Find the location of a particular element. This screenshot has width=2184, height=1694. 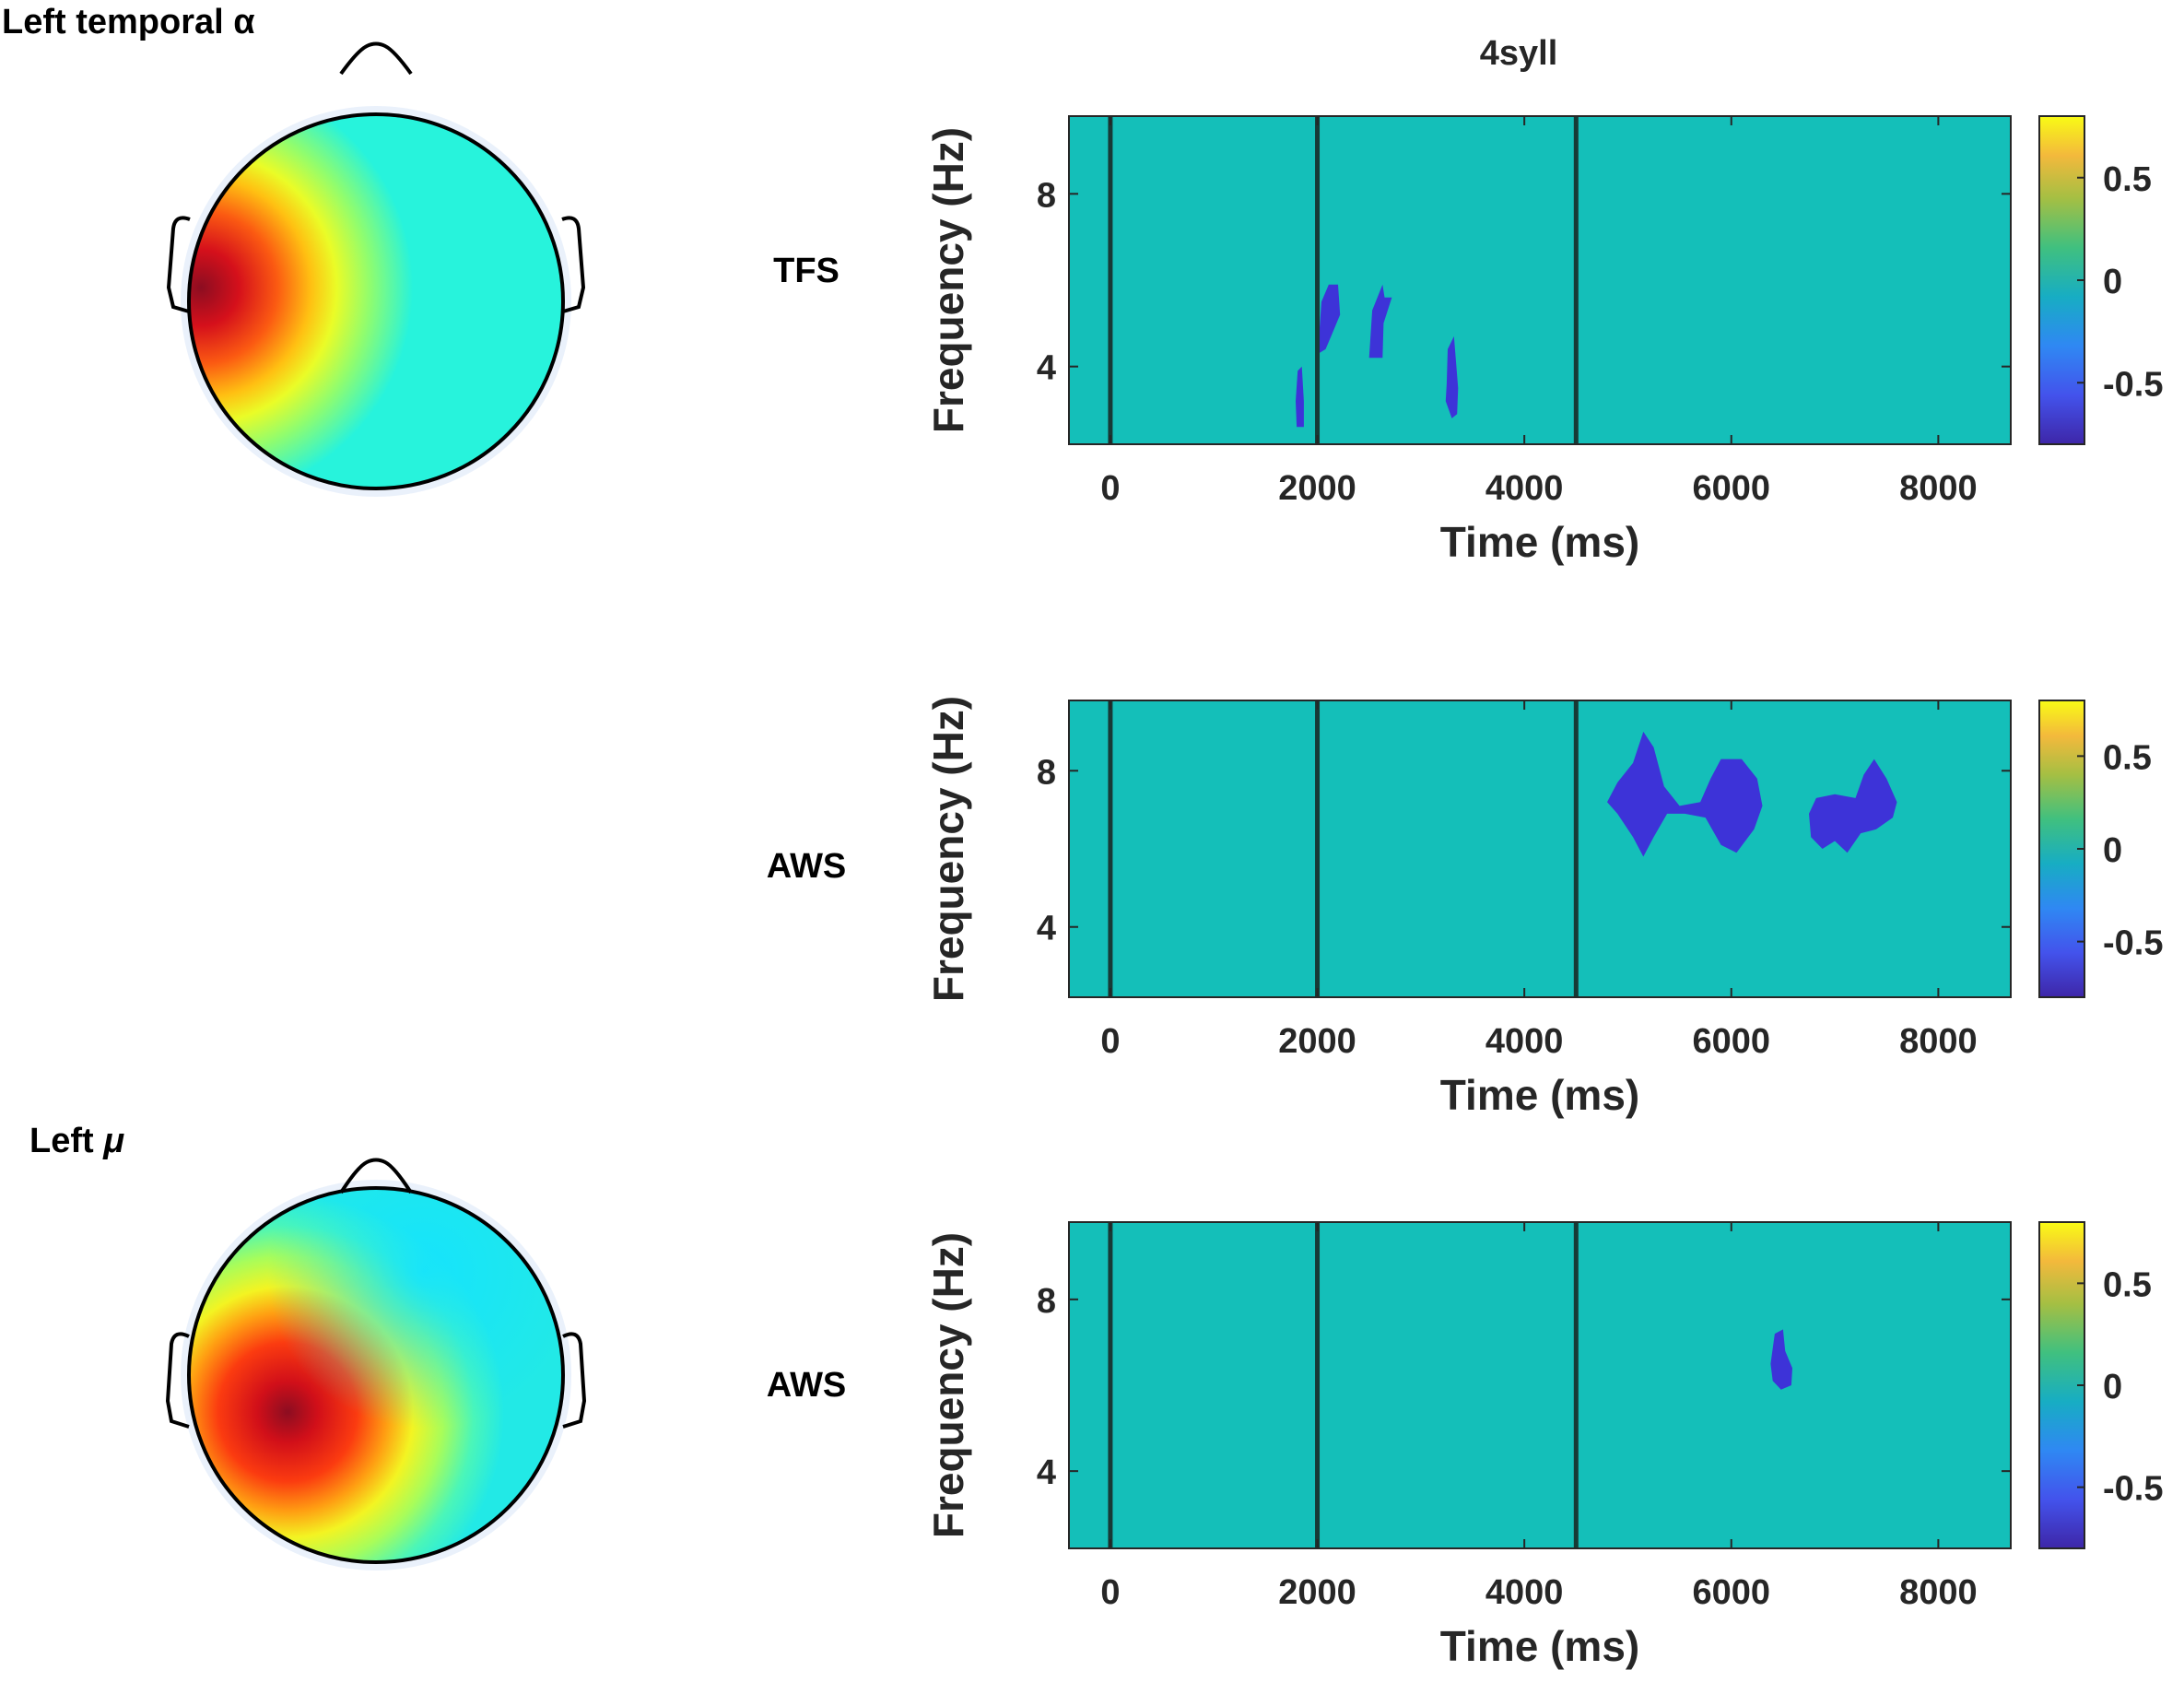

topo-map-left-temporal-alpha is located at coordinates (376, 269).